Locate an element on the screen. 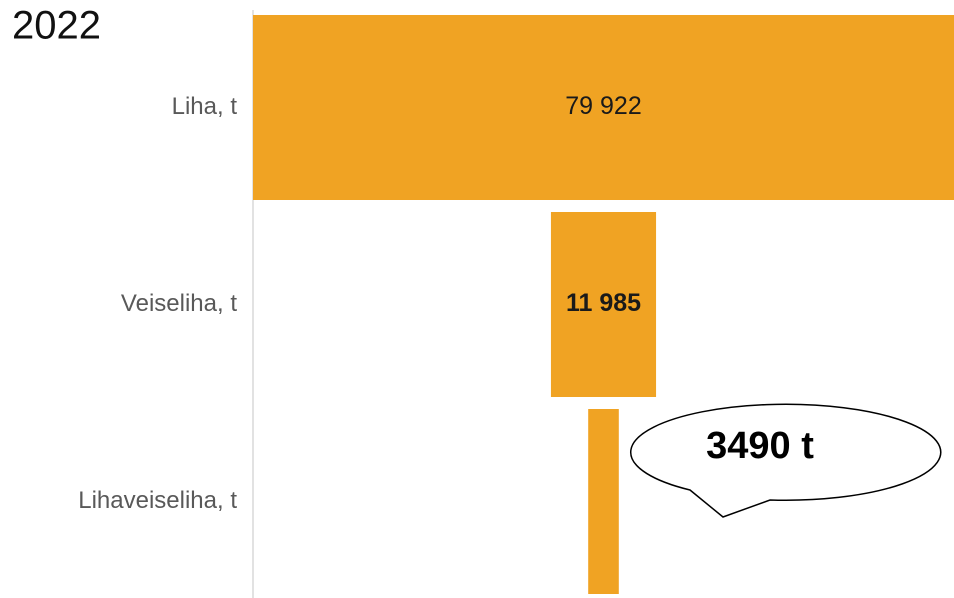  category-label: Veiseliha, t is located at coordinates (179, 303).